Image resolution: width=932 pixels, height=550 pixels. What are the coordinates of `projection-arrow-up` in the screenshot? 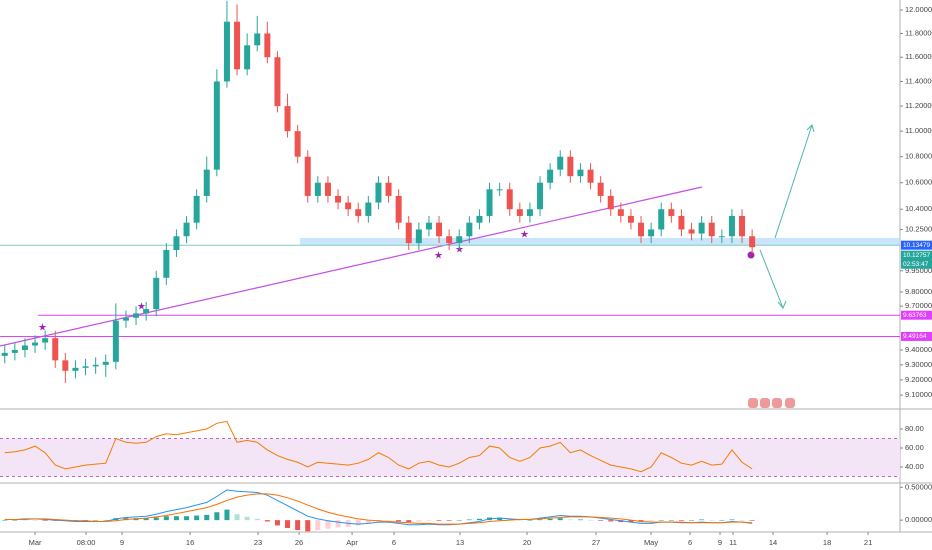 It's located at (793, 181).